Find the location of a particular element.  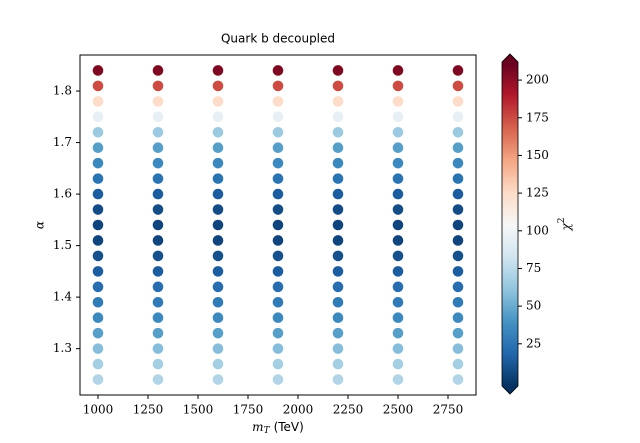

x-tick-label: 2000 is located at coordinates (298, 410).